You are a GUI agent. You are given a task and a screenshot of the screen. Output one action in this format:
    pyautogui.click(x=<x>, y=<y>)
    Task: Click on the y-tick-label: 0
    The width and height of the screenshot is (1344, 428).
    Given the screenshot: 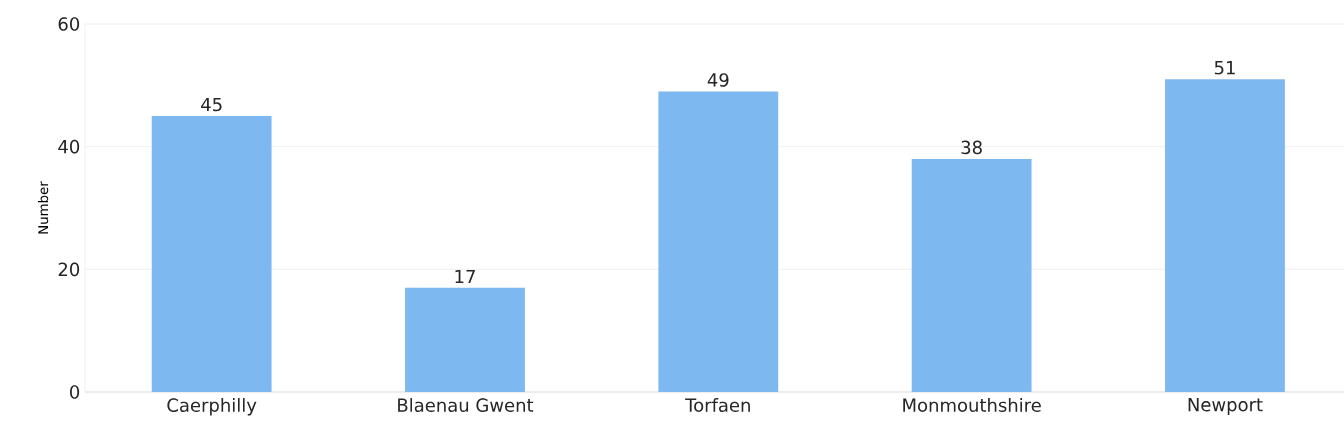 What is the action you would take?
    pyautogui.click(x=75, y=392)
    